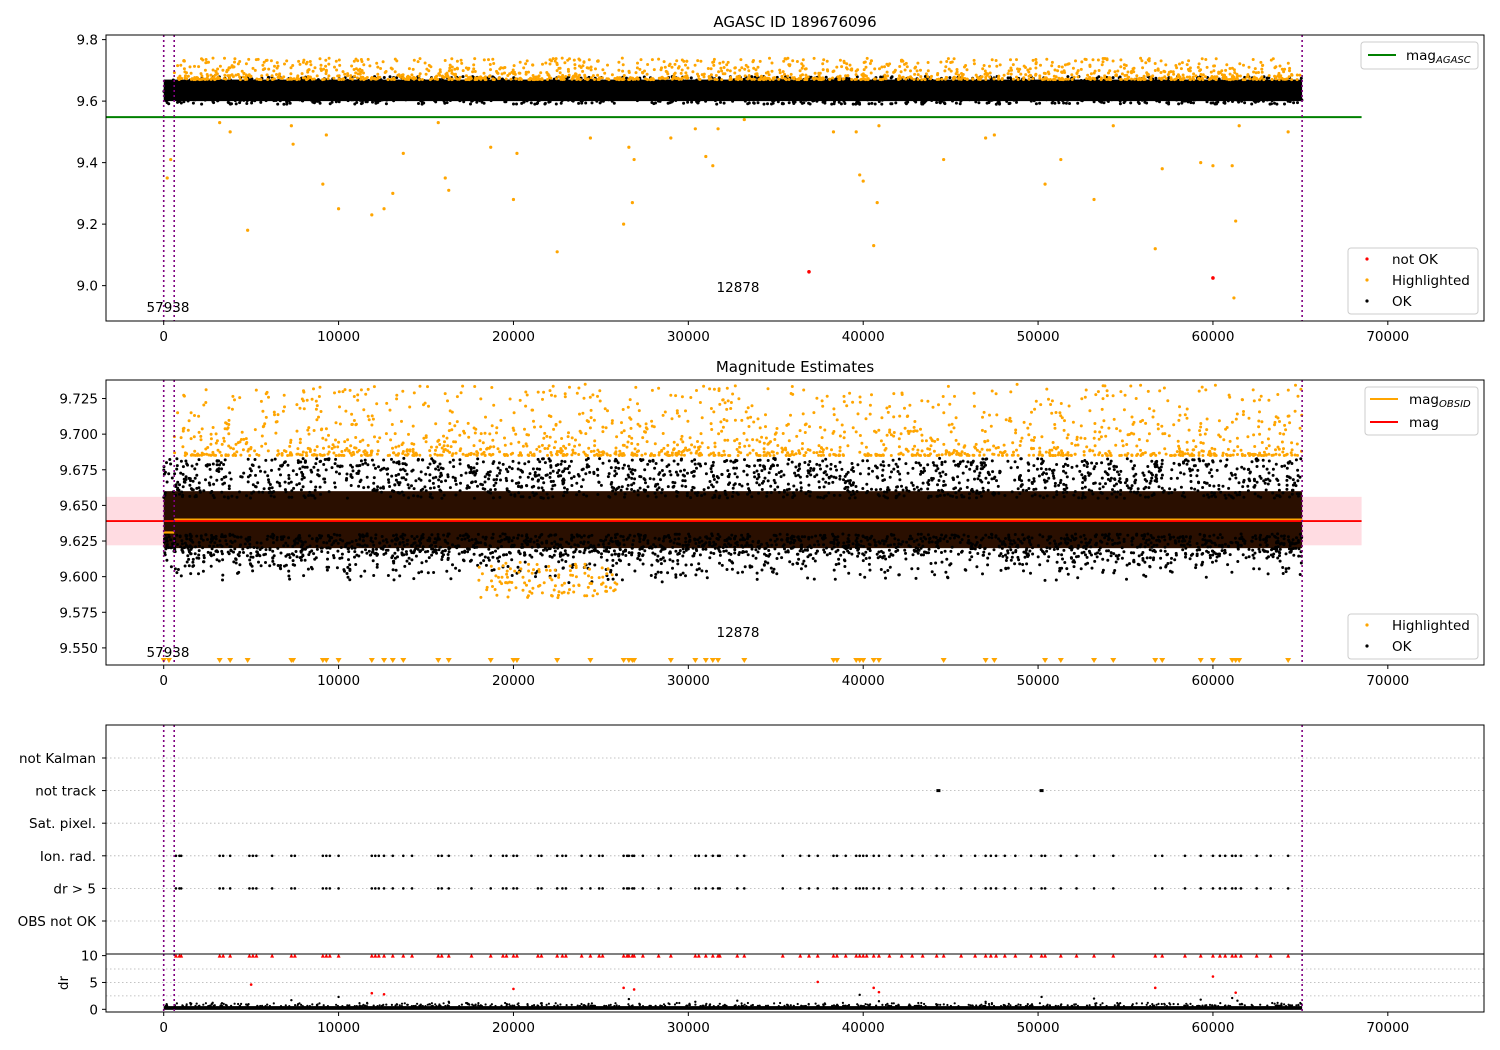  I want to click on x-tick-label: 10000, so click(338, 337).